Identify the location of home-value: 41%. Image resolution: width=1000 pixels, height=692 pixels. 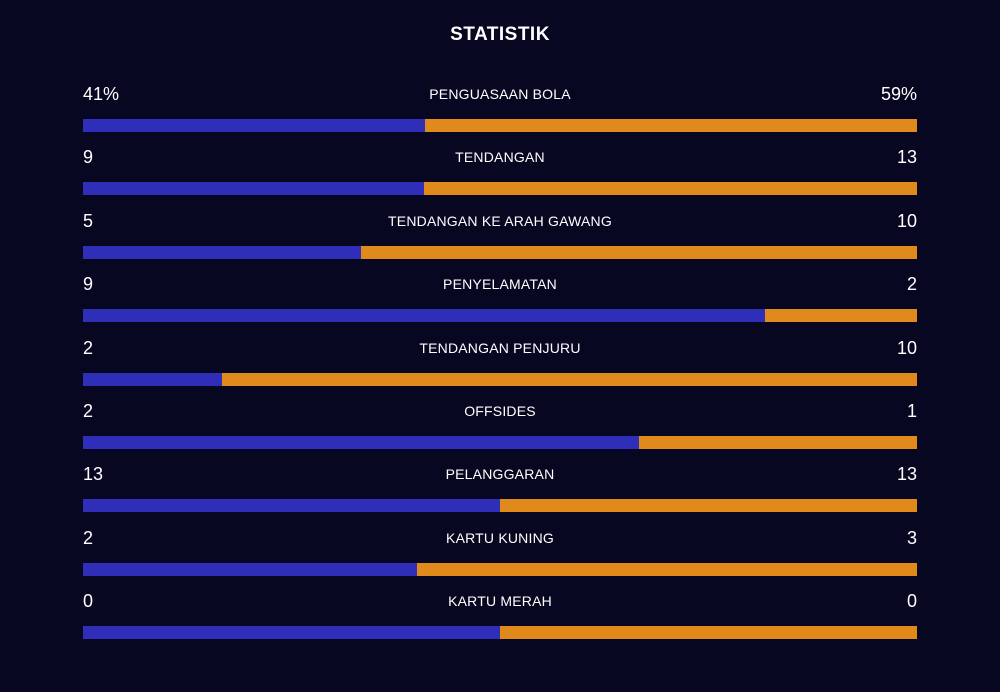
(101, 94).